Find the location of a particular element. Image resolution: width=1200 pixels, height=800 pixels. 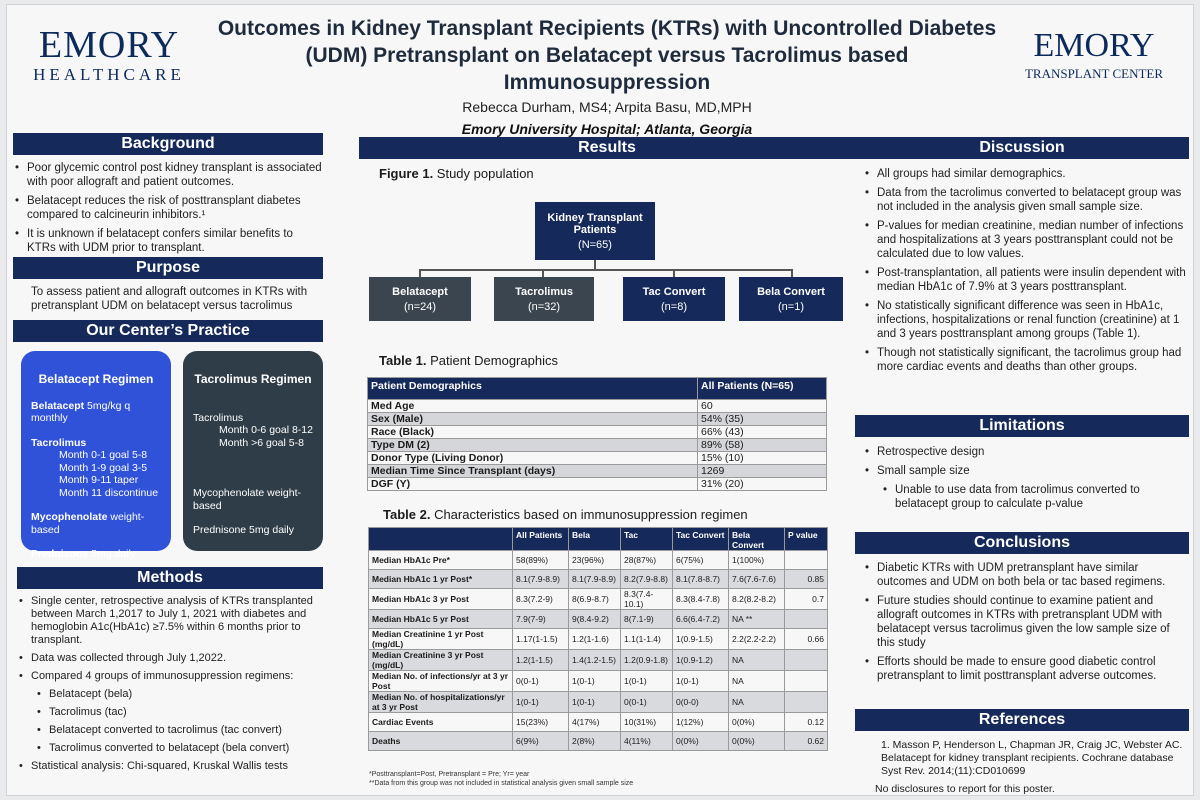

table-cell: NA ** is located at coordinates (756, 619).